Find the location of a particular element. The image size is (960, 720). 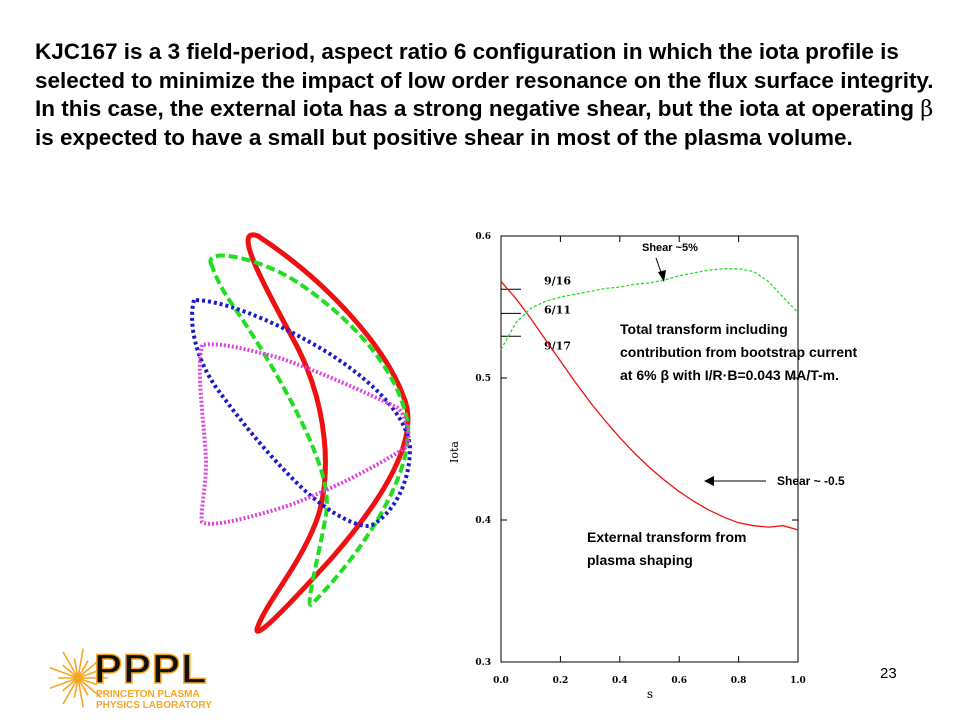

y-tick-label: 0.4 is located at coordinates (483, 521).